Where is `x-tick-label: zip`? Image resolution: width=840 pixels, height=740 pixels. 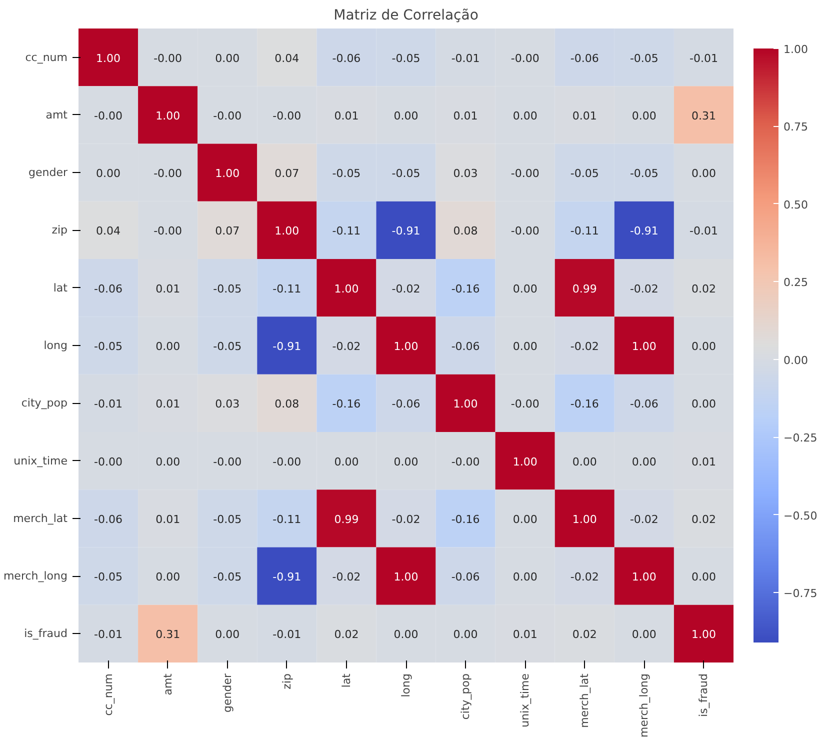
x-tick-label: zip is located at coordinates (287, 681).